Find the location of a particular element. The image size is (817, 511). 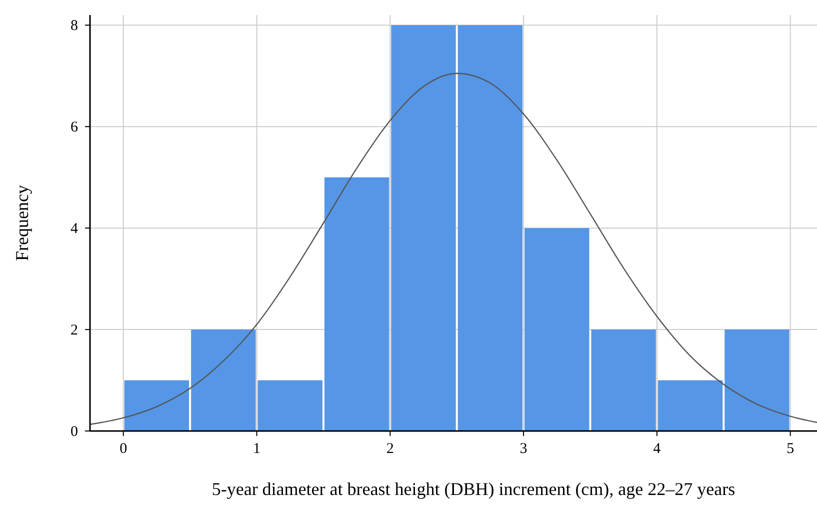

y-tick-label: 0 is located at coordinates (74, 432).